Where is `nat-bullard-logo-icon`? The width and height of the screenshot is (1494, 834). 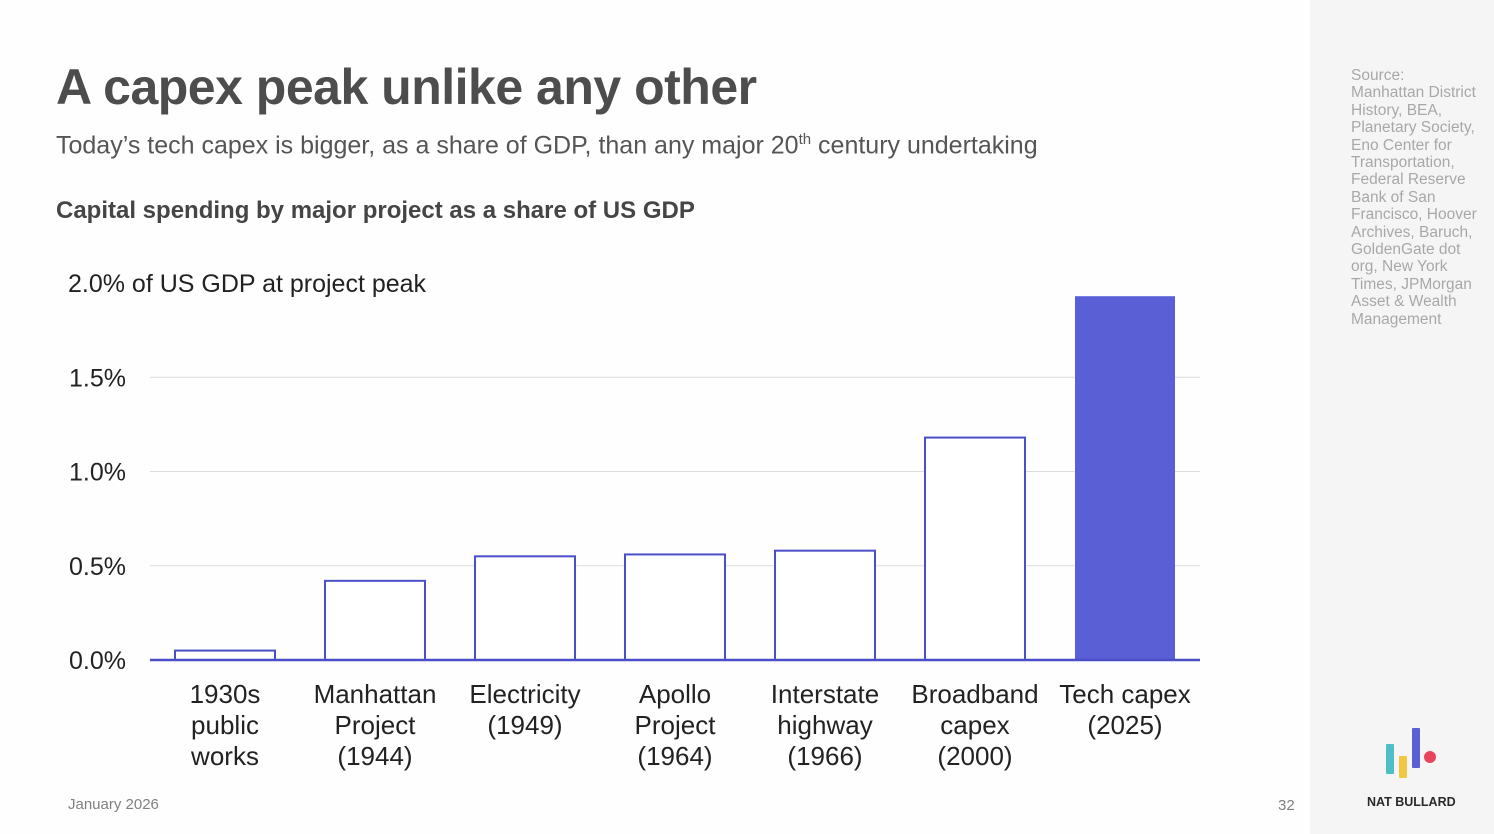 nat-bullard-logo-icon is located at coordinates (1411, 753).